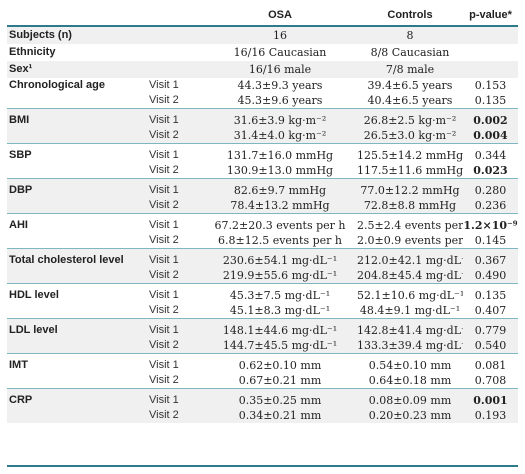  Describe the element at coordinates (262, 381) in the screenshot. I see `table-row-imt-visit2: Visit 2 0.67±0.21 mm 0.64±0.18 mm 0.708` at that location.